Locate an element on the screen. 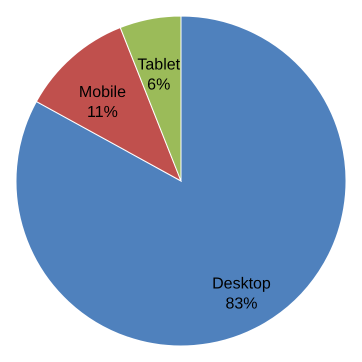 The width and height of the screenshot is (362, 362). slice-label: Desktop is located at coordinates (241, 283).